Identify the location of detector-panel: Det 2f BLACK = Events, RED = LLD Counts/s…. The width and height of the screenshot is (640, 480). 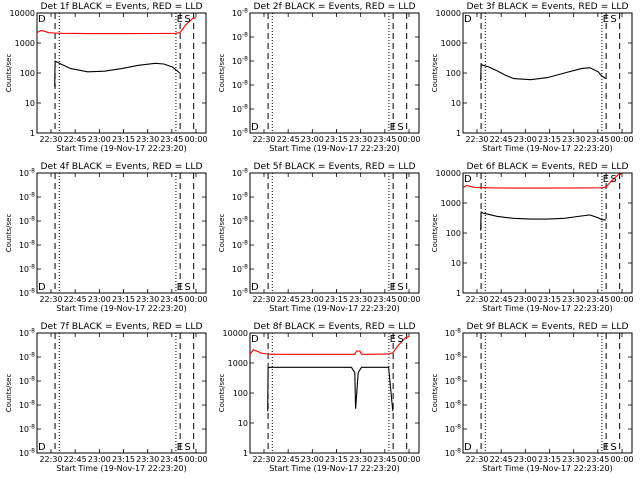
(319, 77).